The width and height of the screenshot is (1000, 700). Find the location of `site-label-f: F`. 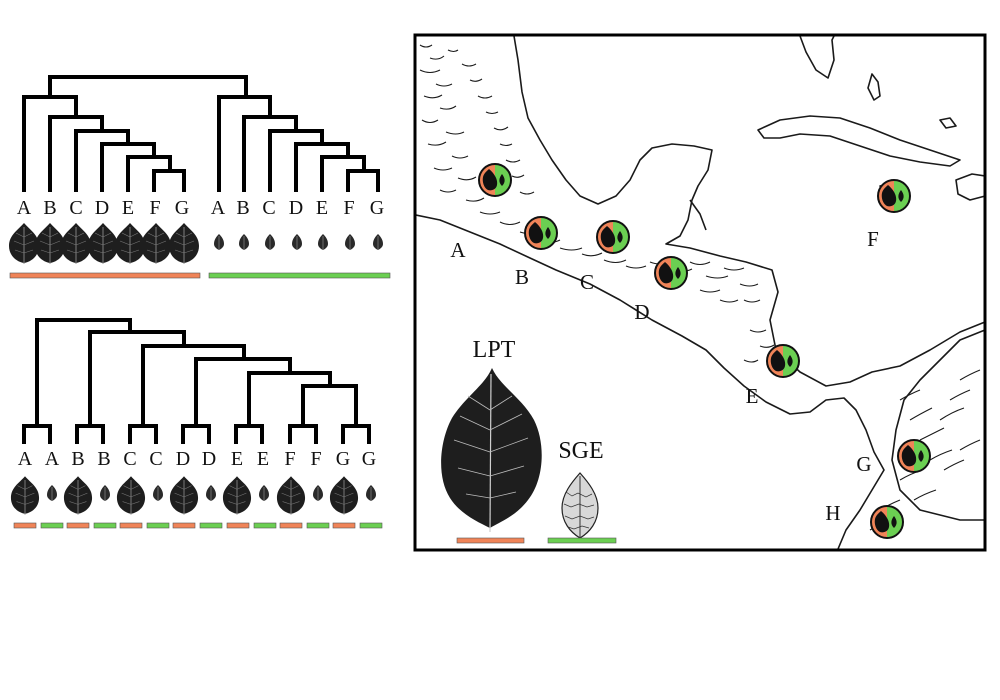

site-label-f: F is located at coordinates (873, 239).